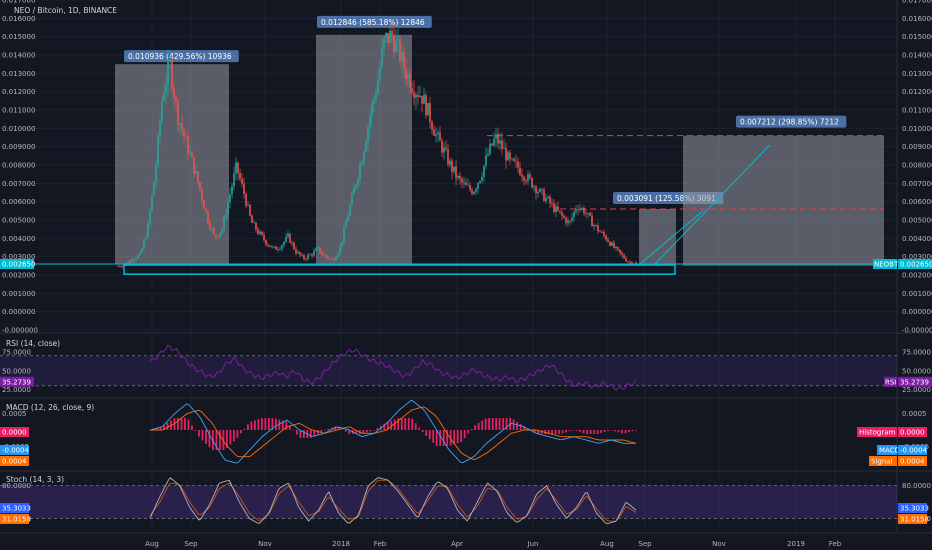 The image size is (932, 550). I want to click on y-tick-label-left: 0.003000, so click(18, 257).